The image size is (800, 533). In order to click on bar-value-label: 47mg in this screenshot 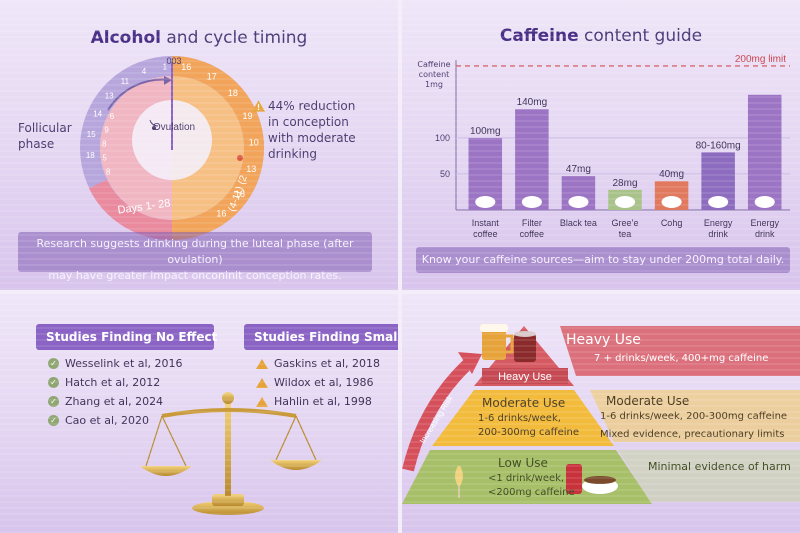, I will do `click(578, 169)`.